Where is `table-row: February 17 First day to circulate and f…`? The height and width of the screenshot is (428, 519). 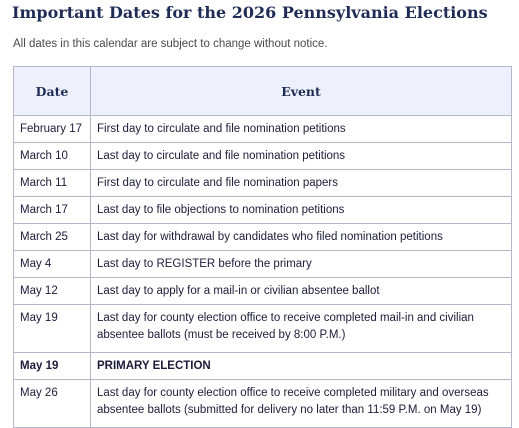
table-row: February 17 First day to circulate and f… is located at coordinates (262, 129).